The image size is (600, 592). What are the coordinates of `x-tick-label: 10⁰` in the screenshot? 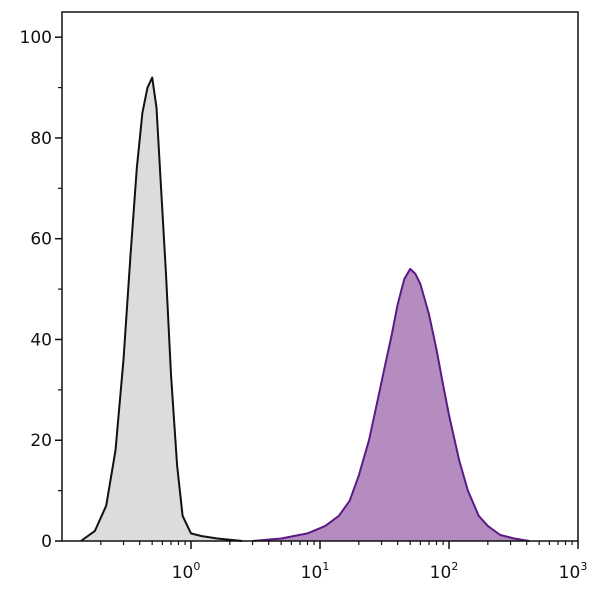 It's located at (186, 571).